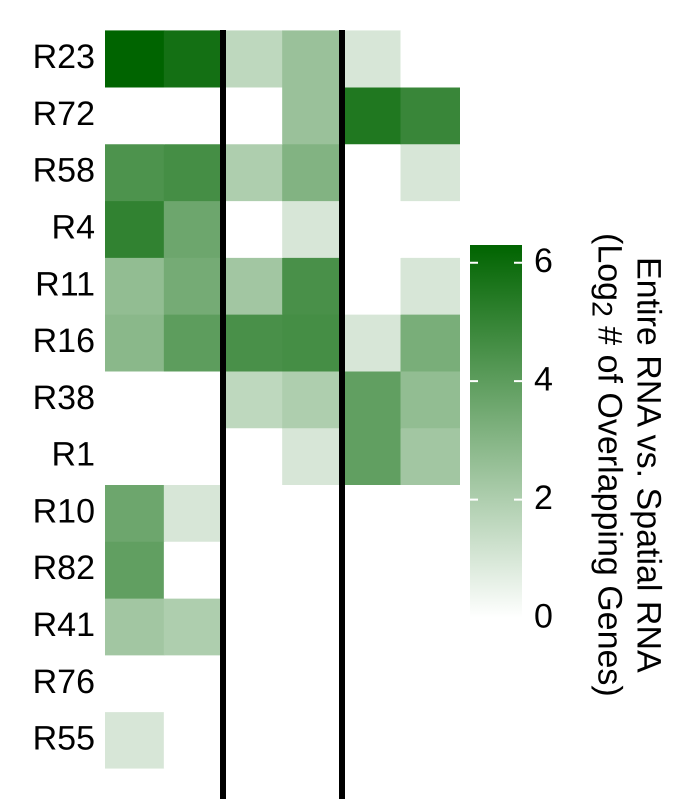  What do you see at coordinates (543, 261) in the screenshot?
I see `color-bar-label: 6` at bounding box center [543, 261].